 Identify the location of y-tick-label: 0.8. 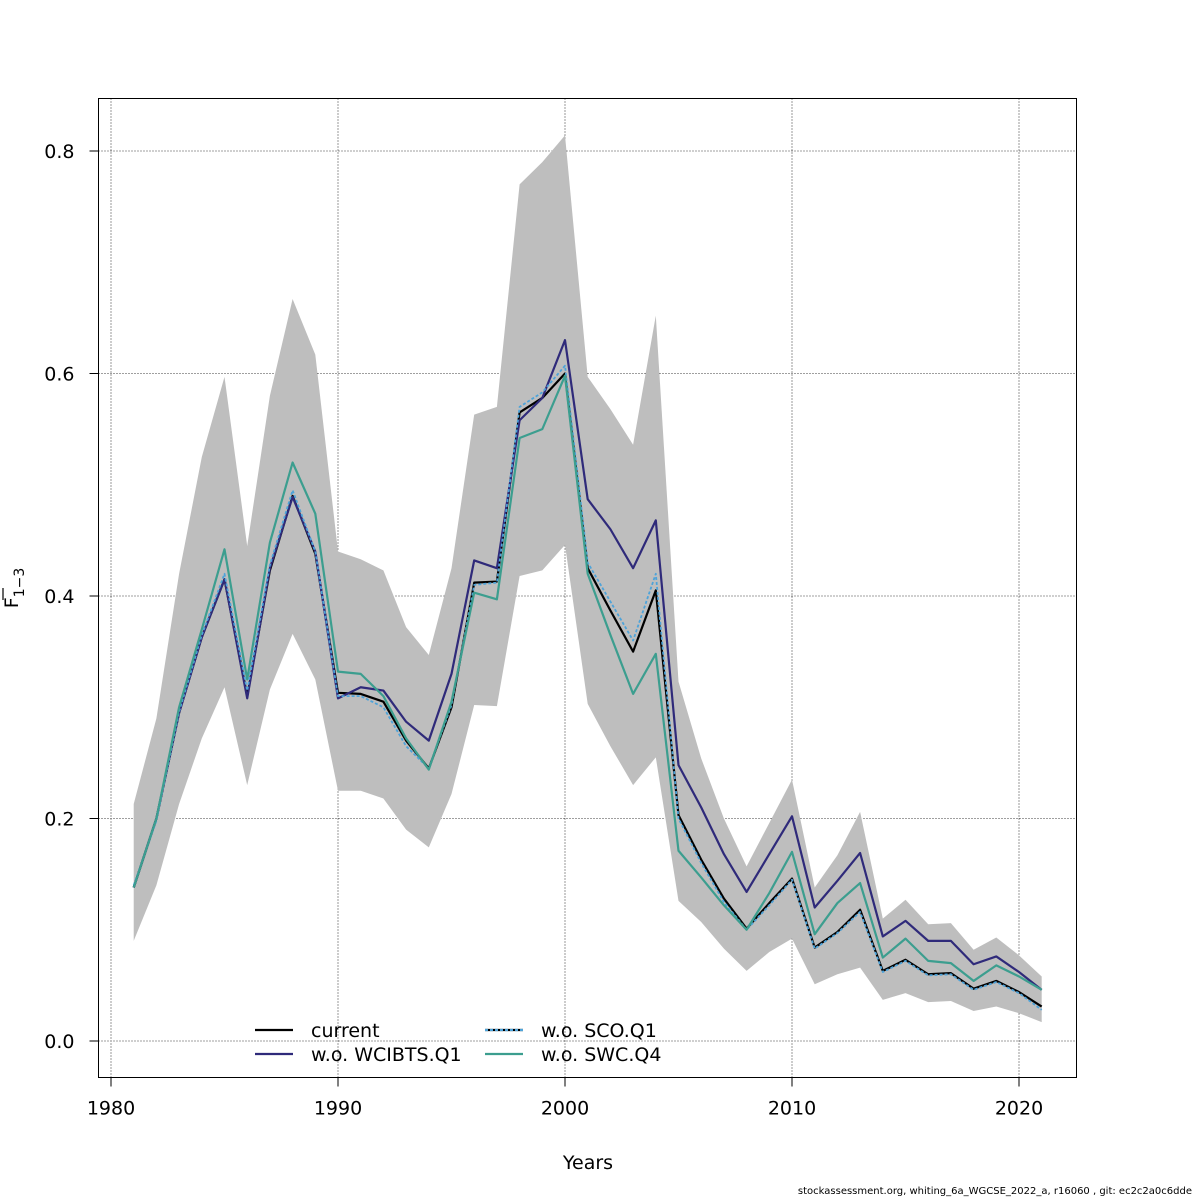
(59, 152).